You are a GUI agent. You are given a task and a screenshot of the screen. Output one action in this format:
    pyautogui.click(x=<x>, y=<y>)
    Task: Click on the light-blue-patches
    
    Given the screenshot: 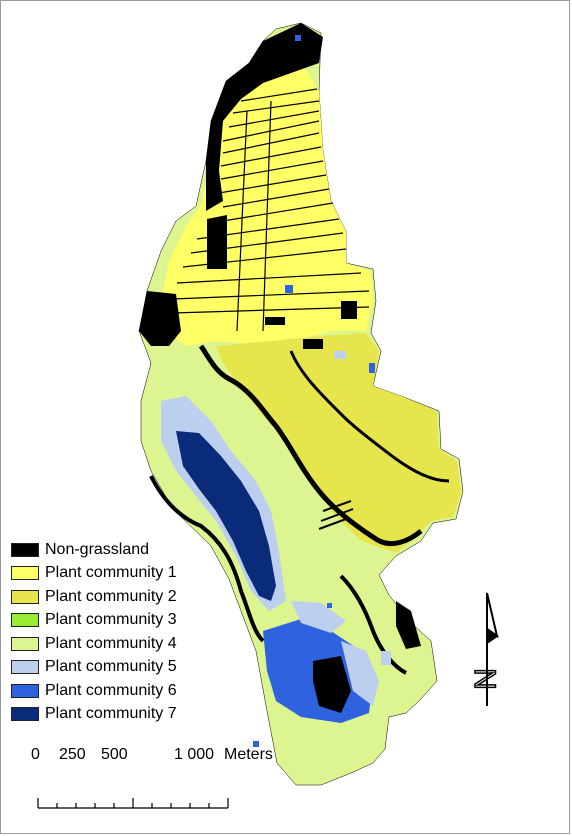 What is the action you would take?
    pyautogui.click(x=362, y=508)
    